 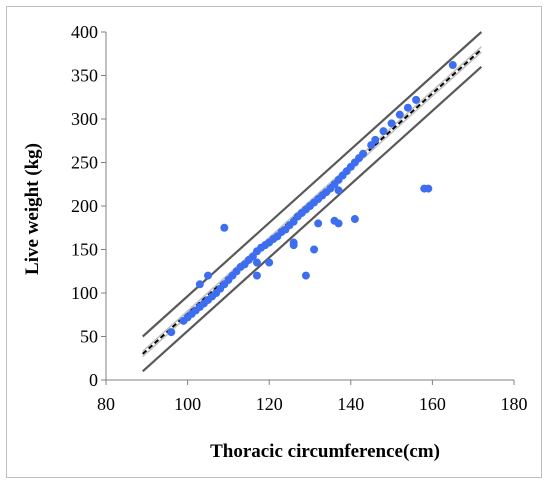 What do you see at coordinates (84, 76) in the screenshot?
I see `y-tick-label: 350` at bounding box center [84, 76].